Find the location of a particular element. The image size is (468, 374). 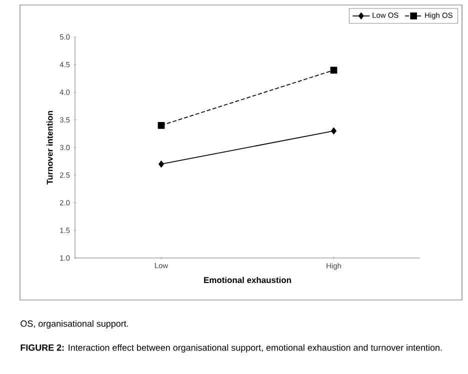

text: FIGURE 2: Interaction effect between organisational support, emotional exhaustion and turnover intention. is located at coordinates (231, 348).